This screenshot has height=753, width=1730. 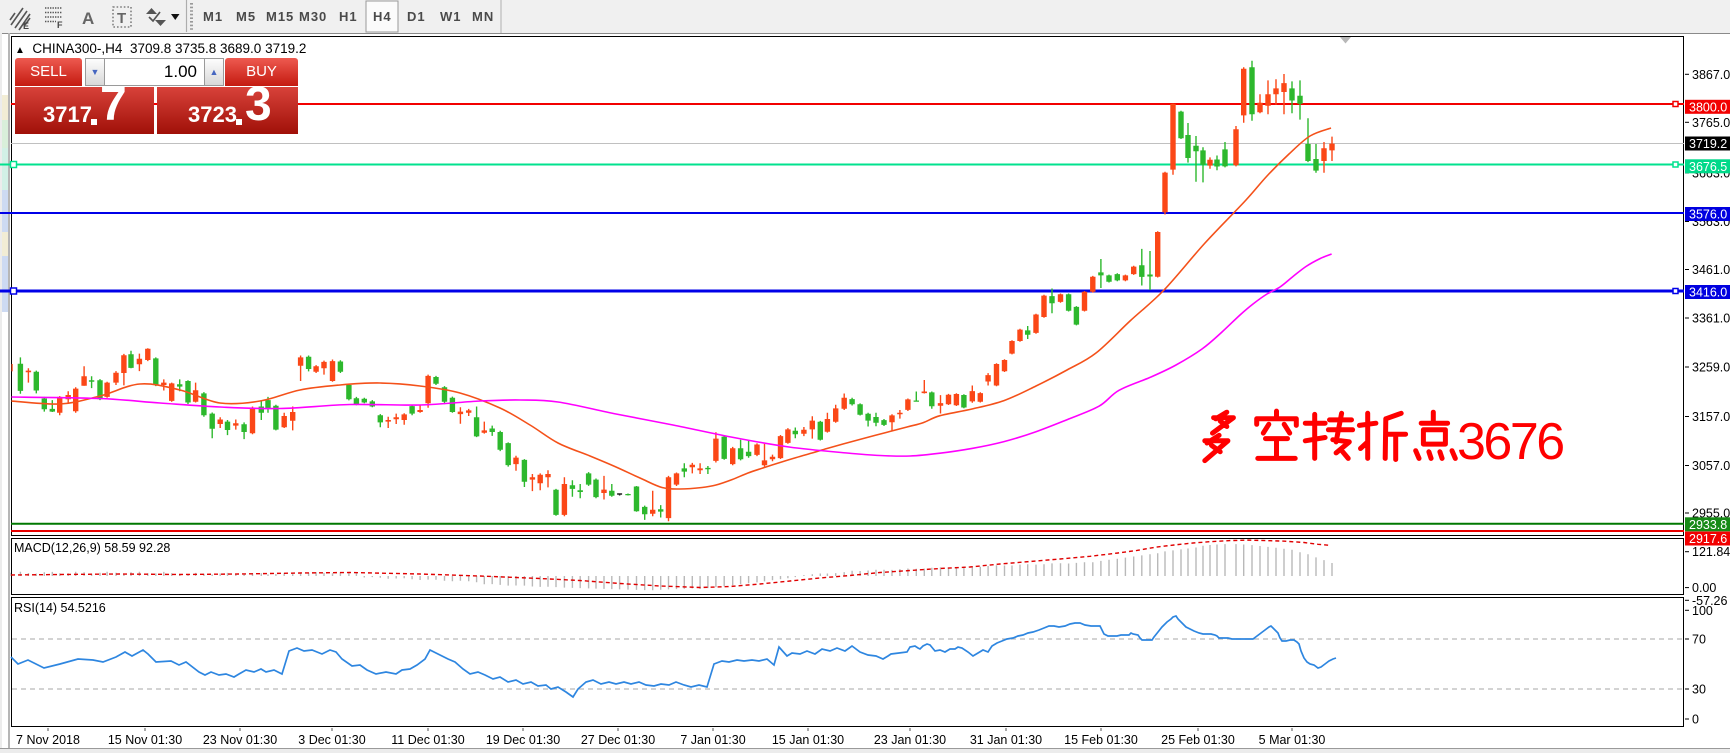 I want to click on svg-text: 11 Dec 01:30, so click(x=427, y=740).